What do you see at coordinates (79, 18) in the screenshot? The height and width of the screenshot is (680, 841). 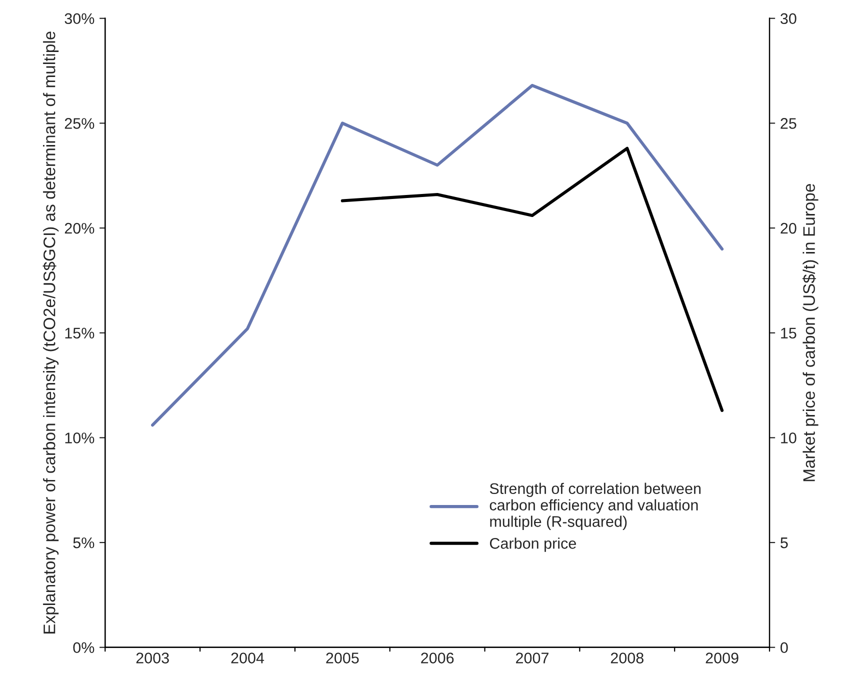 I see `y-tick-label: 30%` at bounding box center [79, 18].